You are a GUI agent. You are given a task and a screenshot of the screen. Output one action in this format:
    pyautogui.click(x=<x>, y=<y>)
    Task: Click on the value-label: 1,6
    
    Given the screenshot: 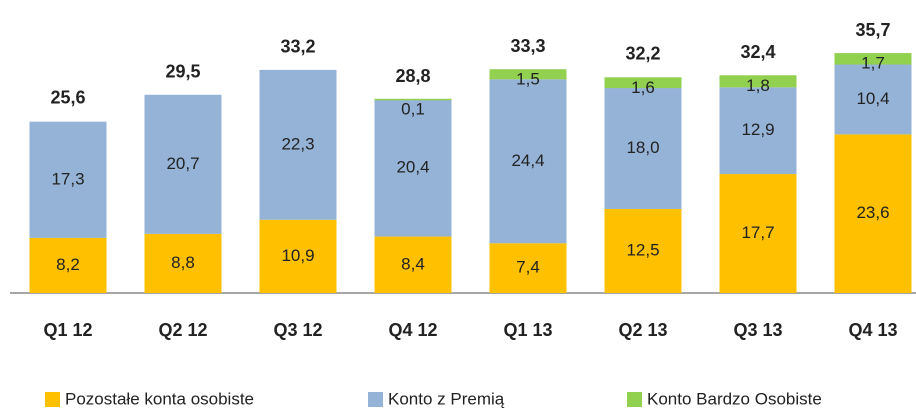 What is the action you would take?
    pyautogui.click(x=643, y=87)
    